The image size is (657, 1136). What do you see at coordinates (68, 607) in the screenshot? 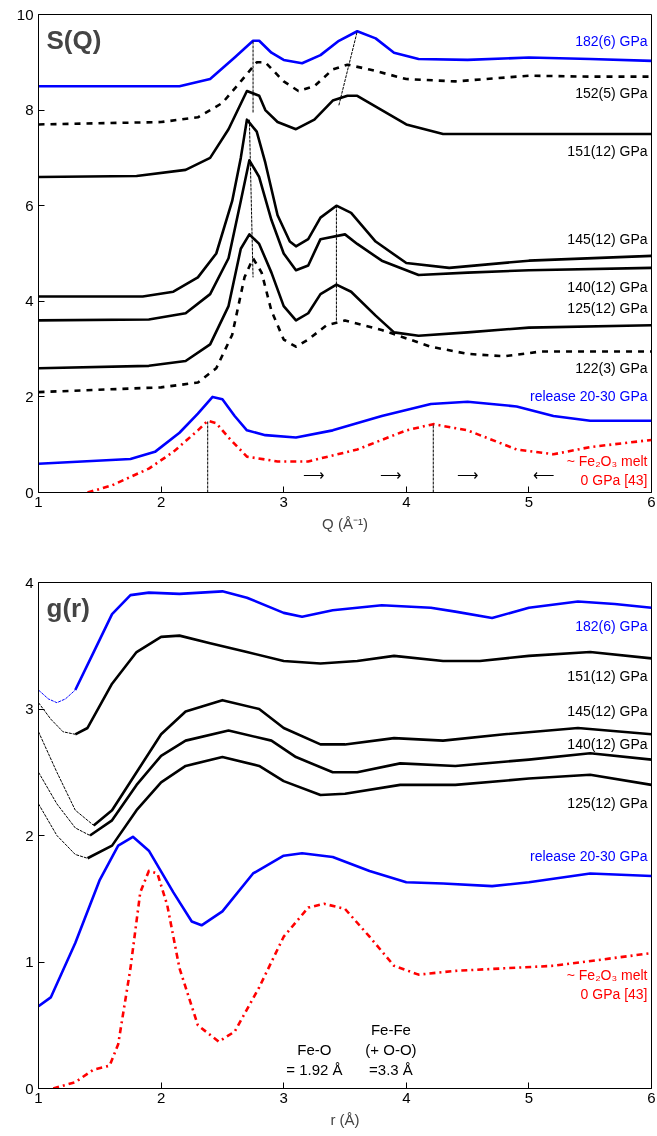
I see `chart-title: g(r)` at bounding box center [68, 607].